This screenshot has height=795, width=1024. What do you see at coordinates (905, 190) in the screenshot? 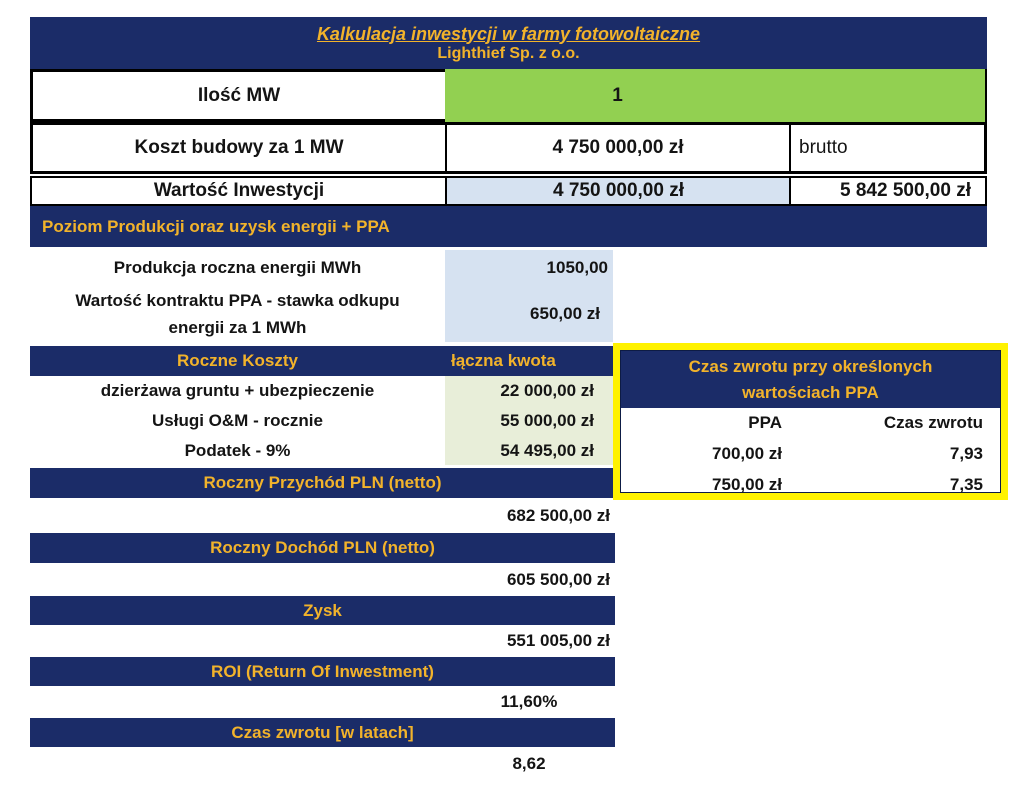
I see `investment-gross-value: 5 842 500,00 zł` at bounding box center [905, 190].